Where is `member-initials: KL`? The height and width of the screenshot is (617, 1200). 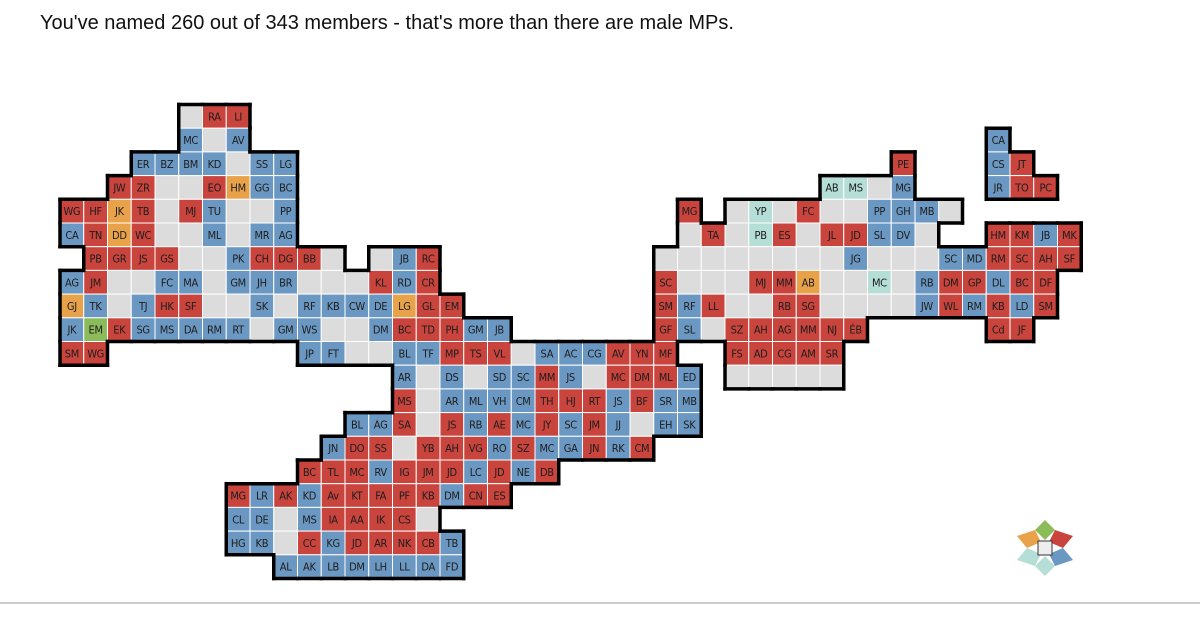 member-initials: KL is located at coordinates (381, 282).